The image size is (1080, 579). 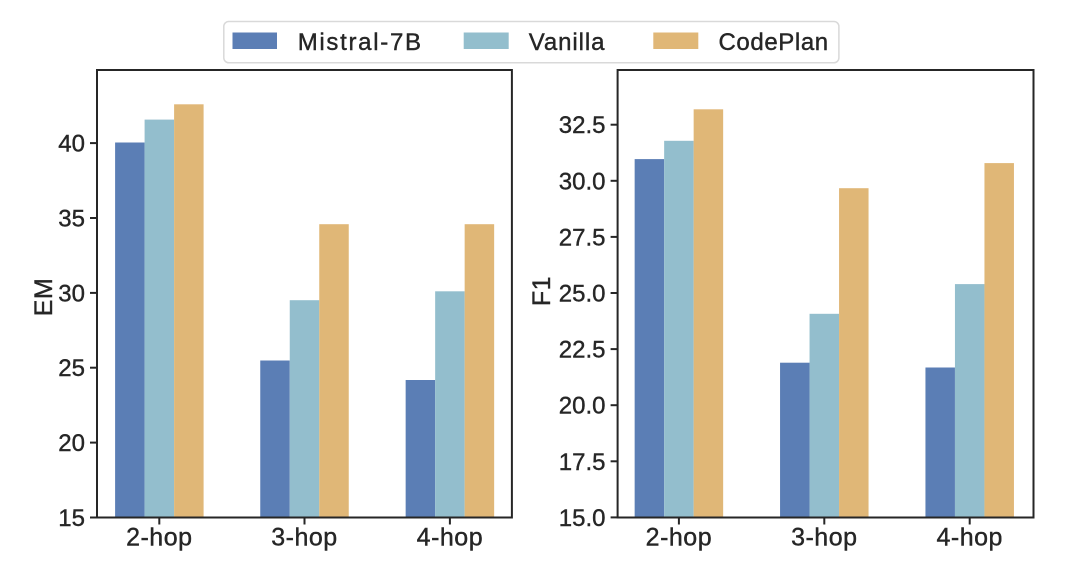 I want to click on svg-text: Mistral-7B, so click(x=360, y=42).